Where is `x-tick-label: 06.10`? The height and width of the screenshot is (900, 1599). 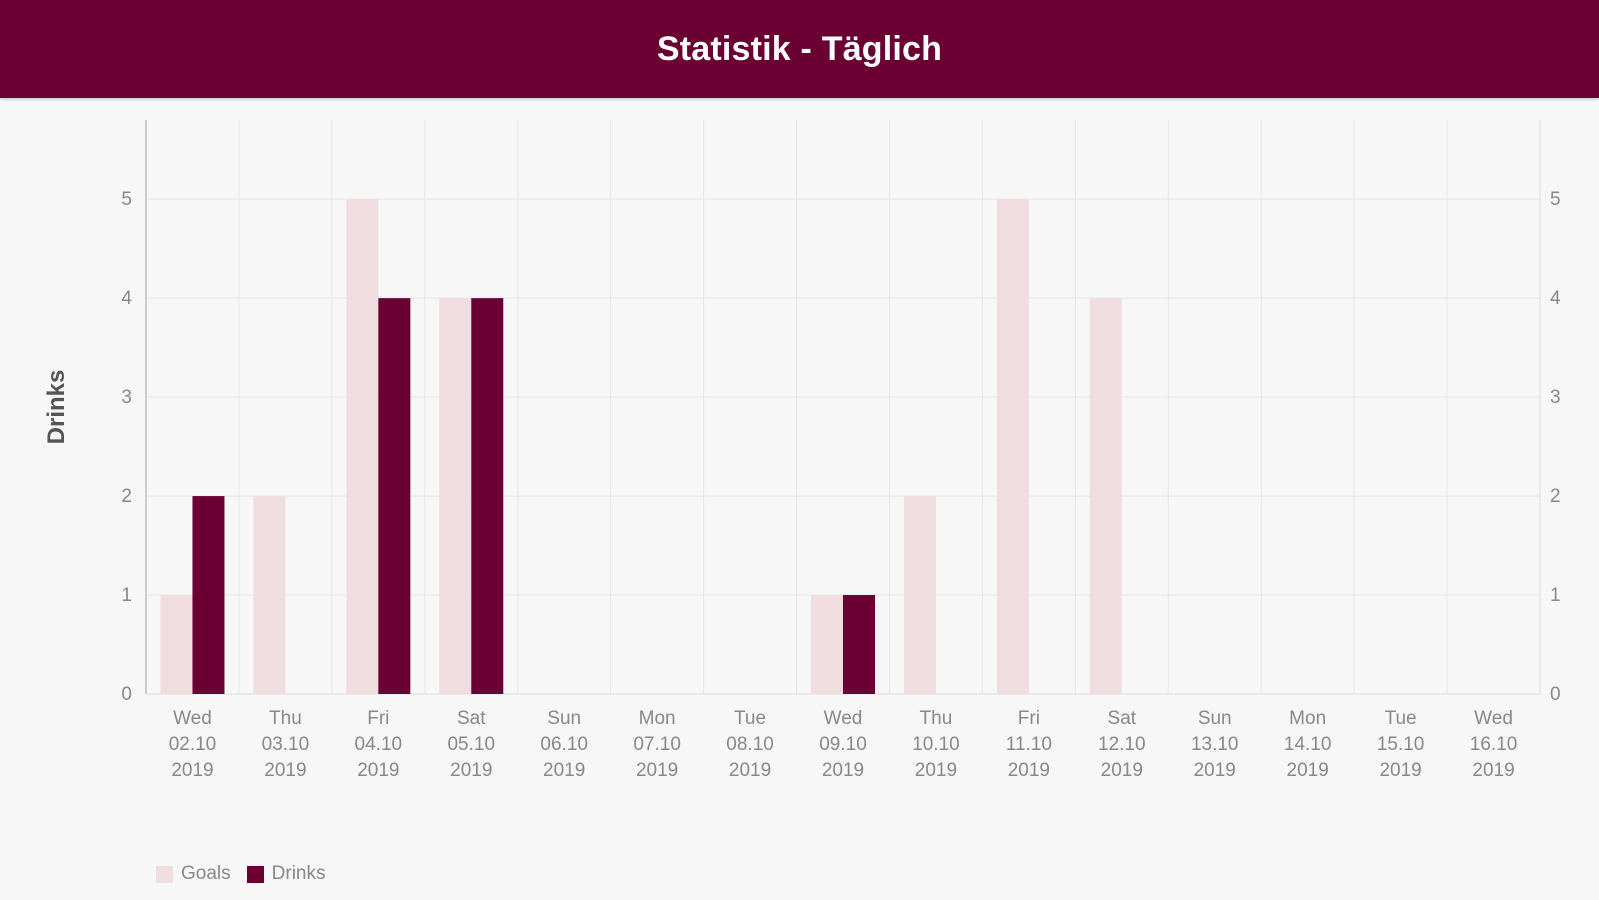 x-tick-label: 06.10 is located at coordinates (564, 744).